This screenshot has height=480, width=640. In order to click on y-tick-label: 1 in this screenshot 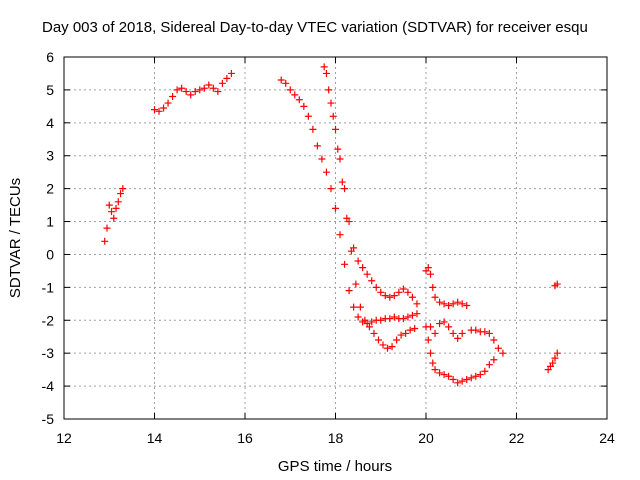, I will do `click(50, 222)`.